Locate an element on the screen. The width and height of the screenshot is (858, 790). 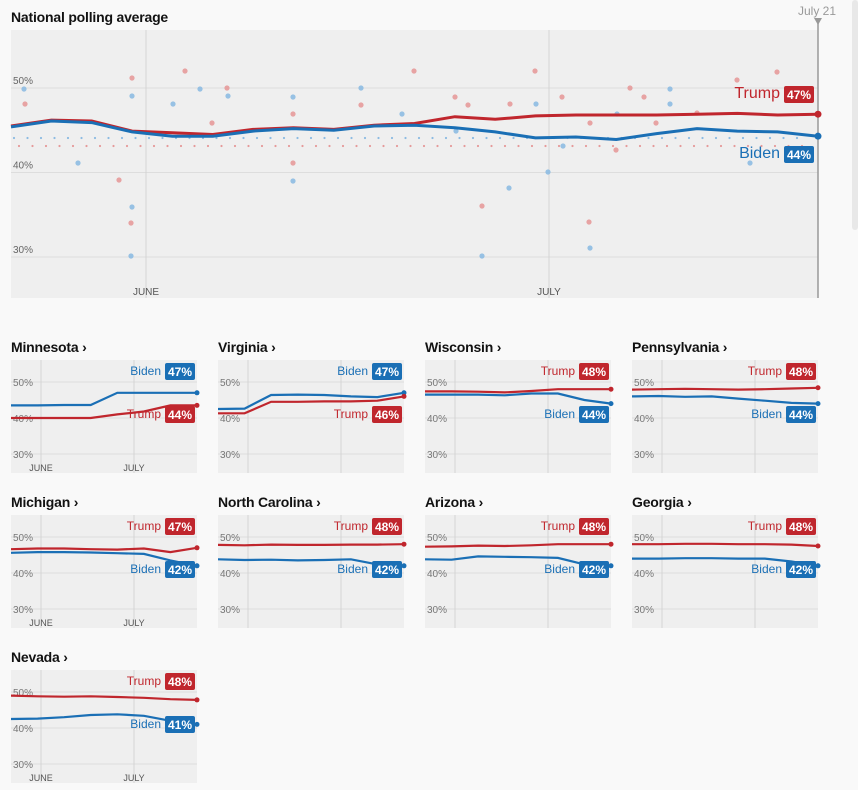
state-top-value-badge: 47% is located at coordinates (180, 371).